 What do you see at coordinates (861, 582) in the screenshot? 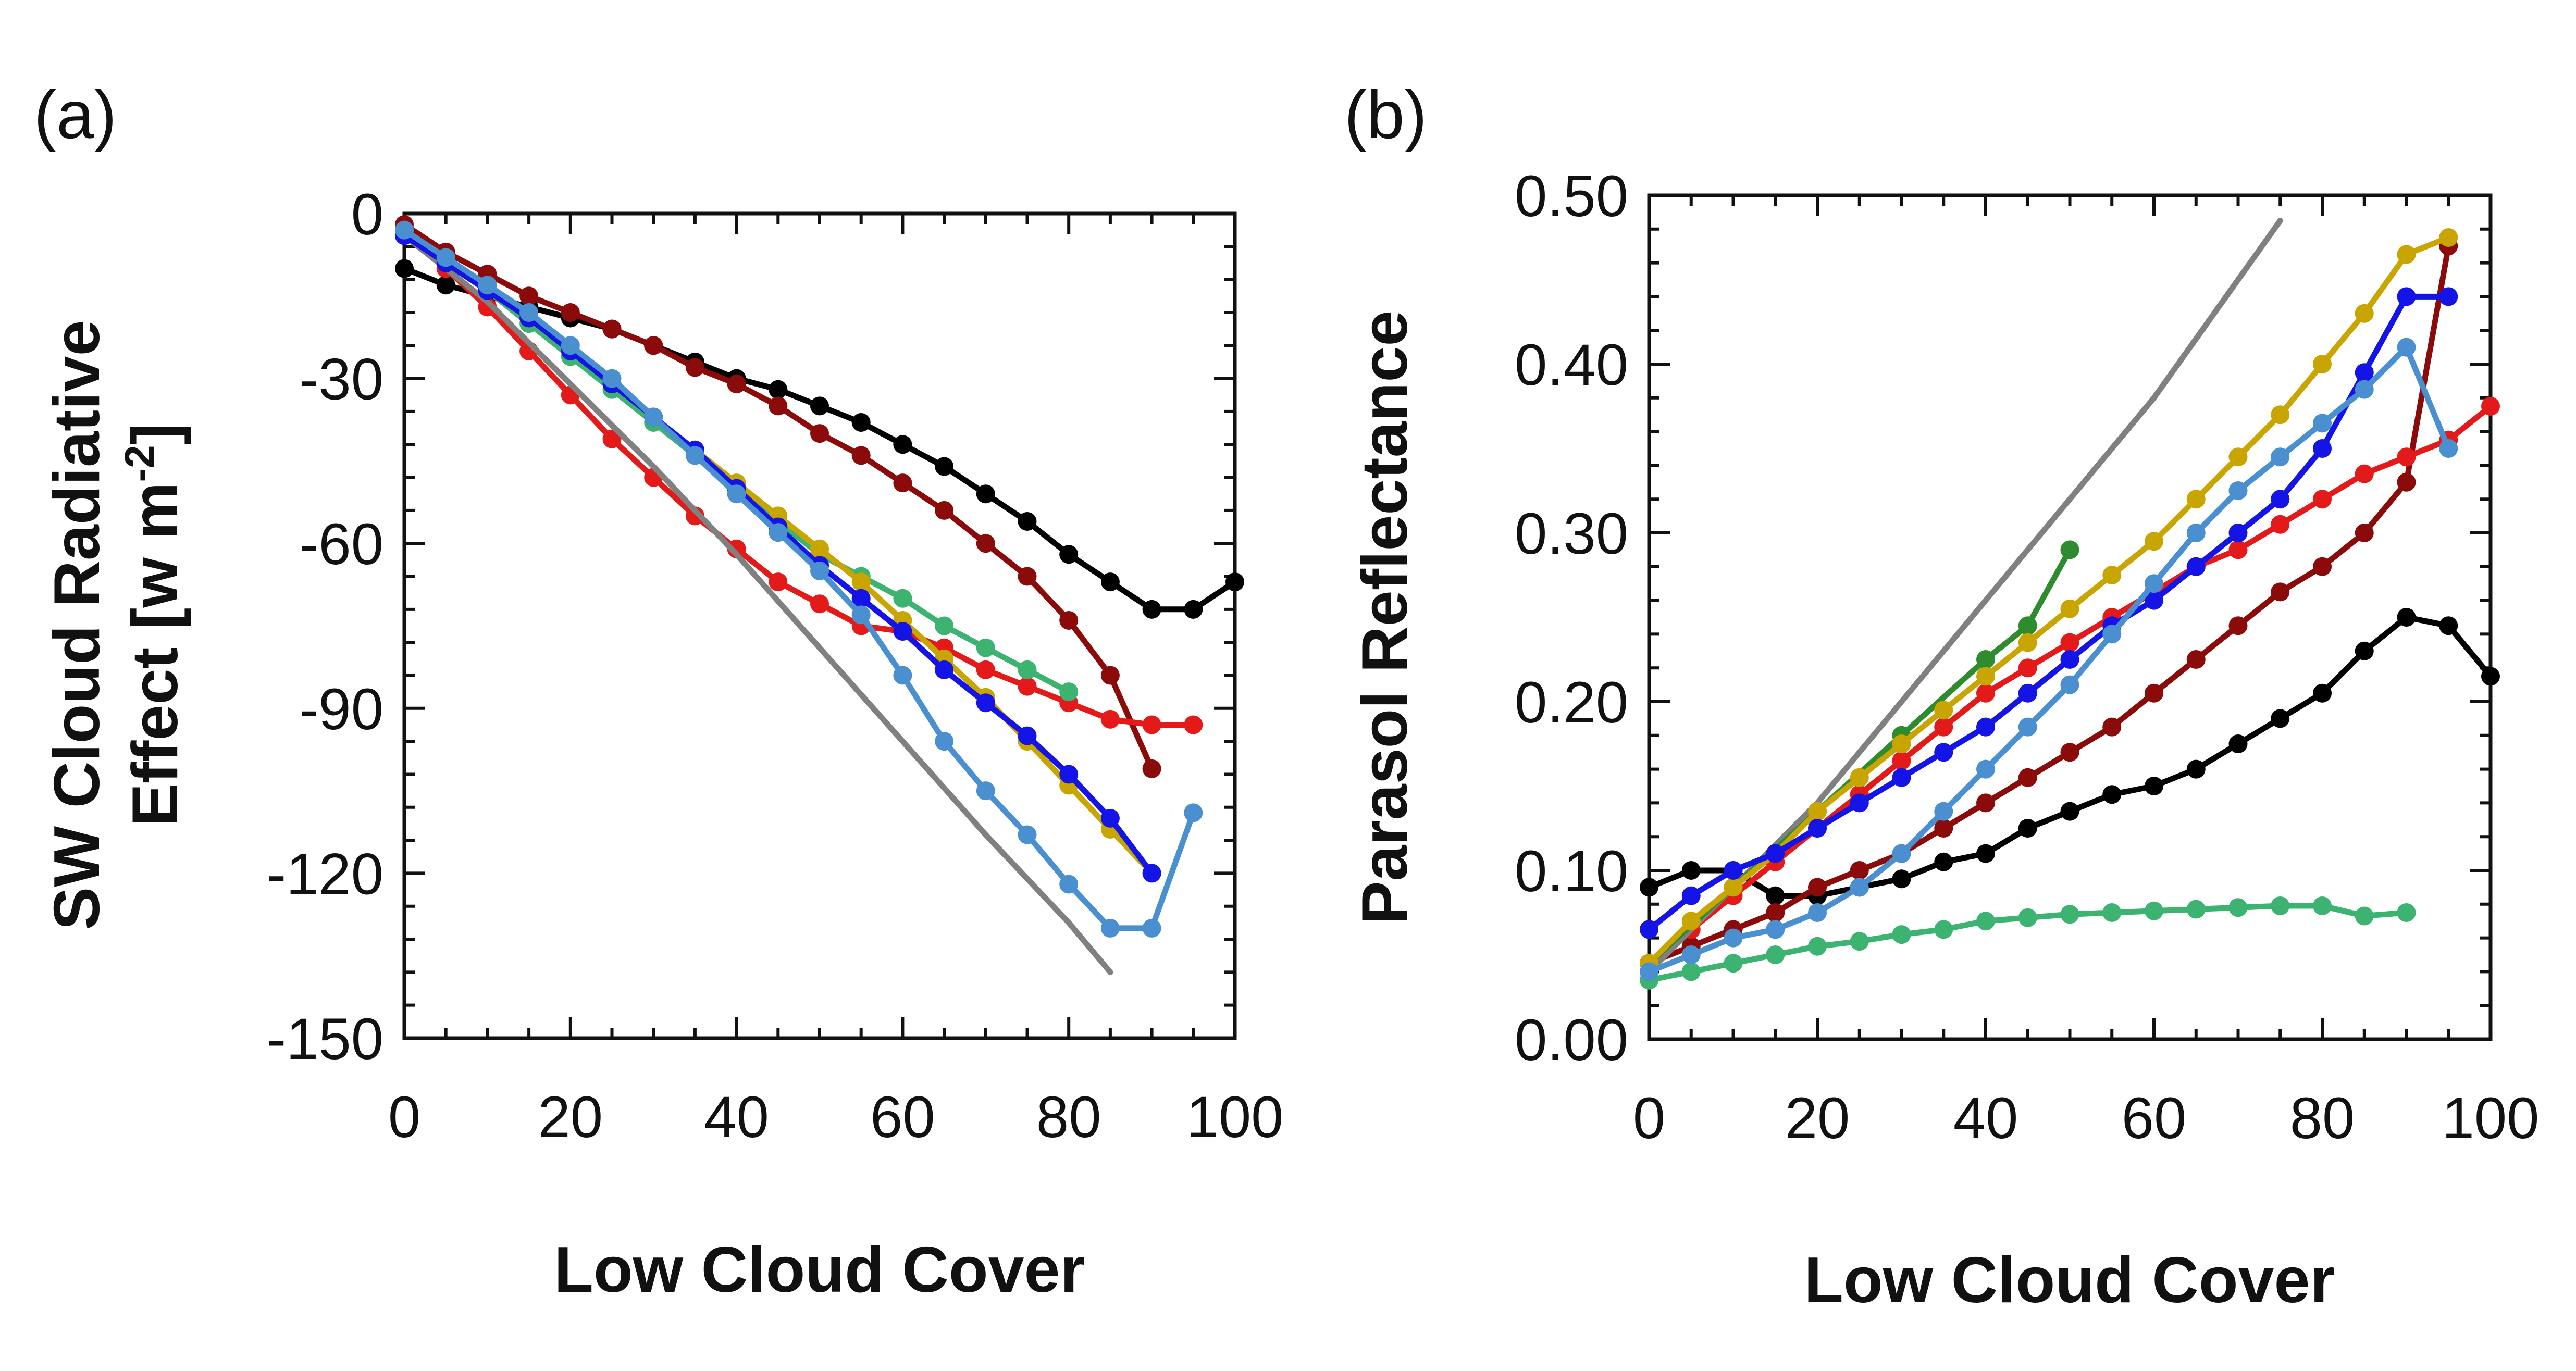
I see `panel-a-series-6-point` at bounding box center [861, 582].